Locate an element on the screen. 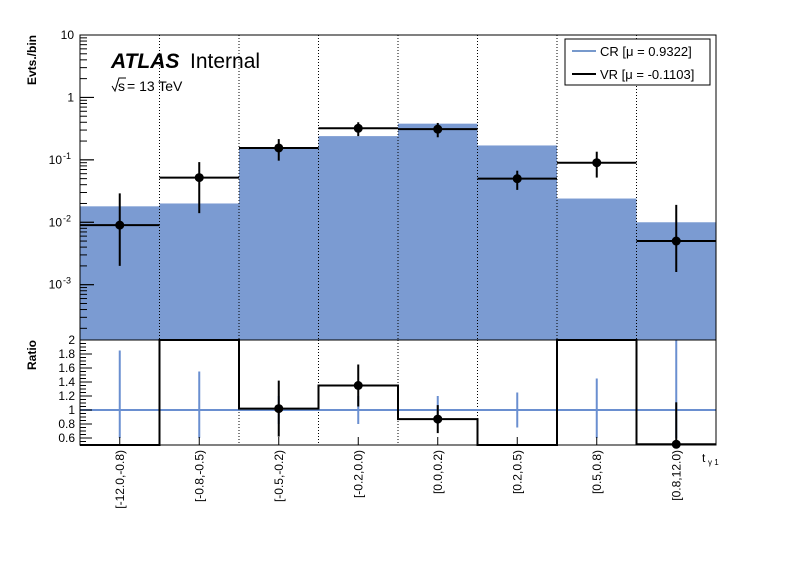  ratio-y-axis: 0.60.811.21.41.61.82 is located at coordinates (75, 389).